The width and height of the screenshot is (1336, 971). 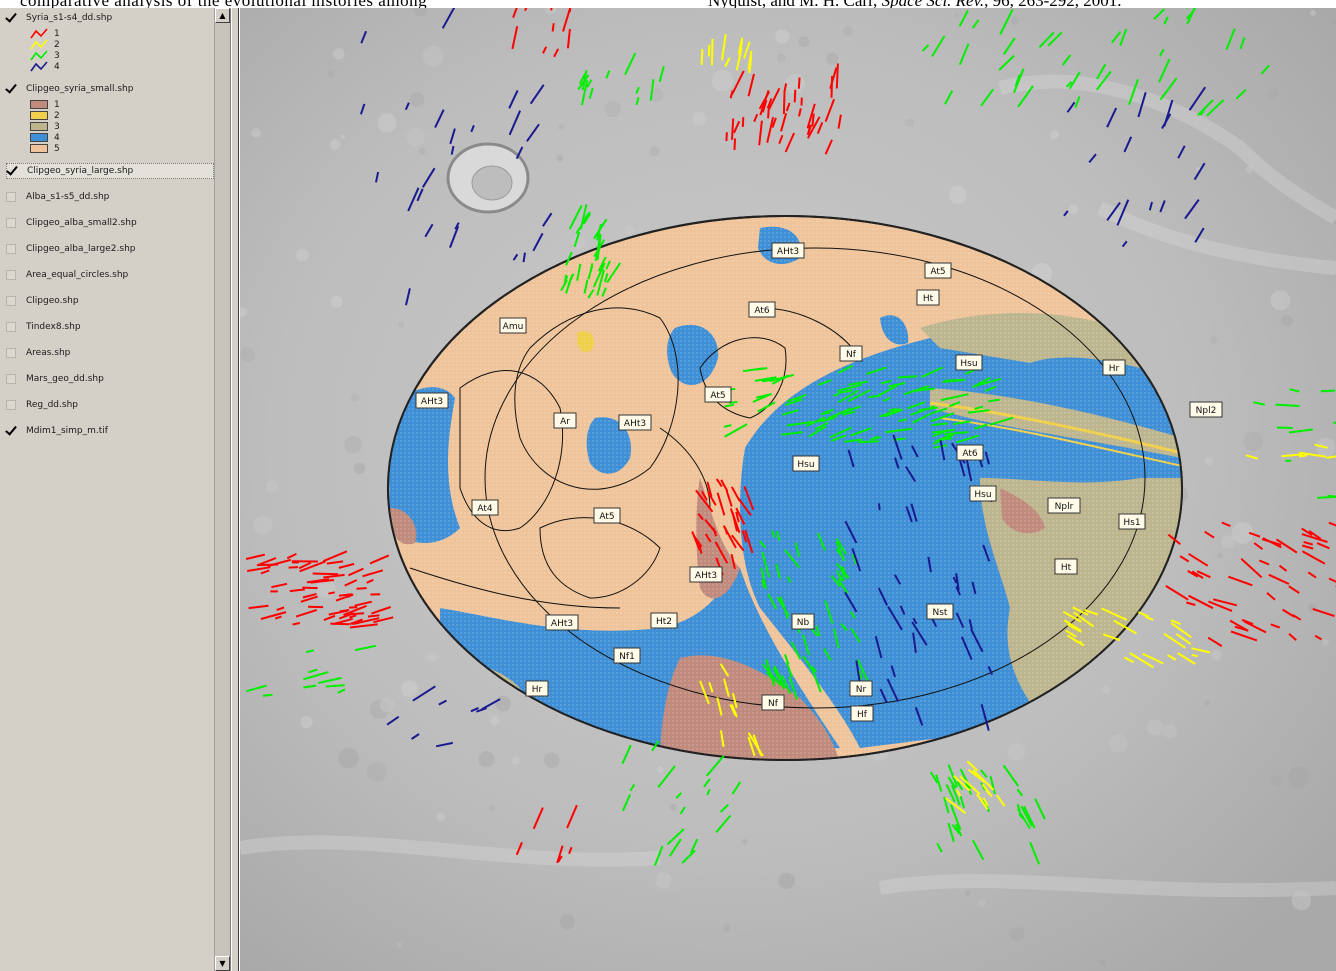 I want to click on legend-entry: 3, so click(x=45, y=55).